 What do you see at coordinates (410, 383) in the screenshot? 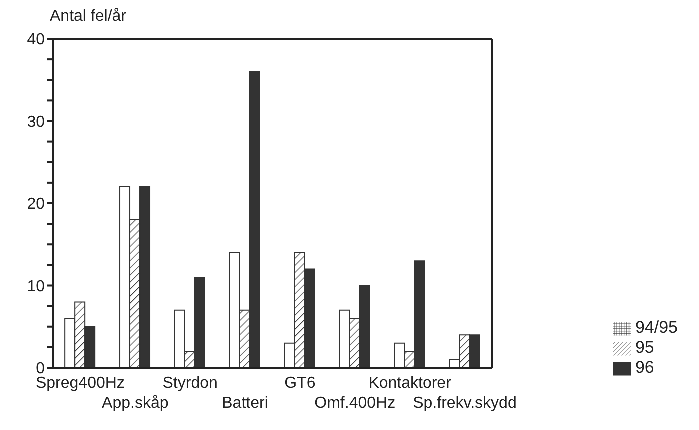
I see `x-tick-label: Kontaktorer` at bounding box center [410, 383].